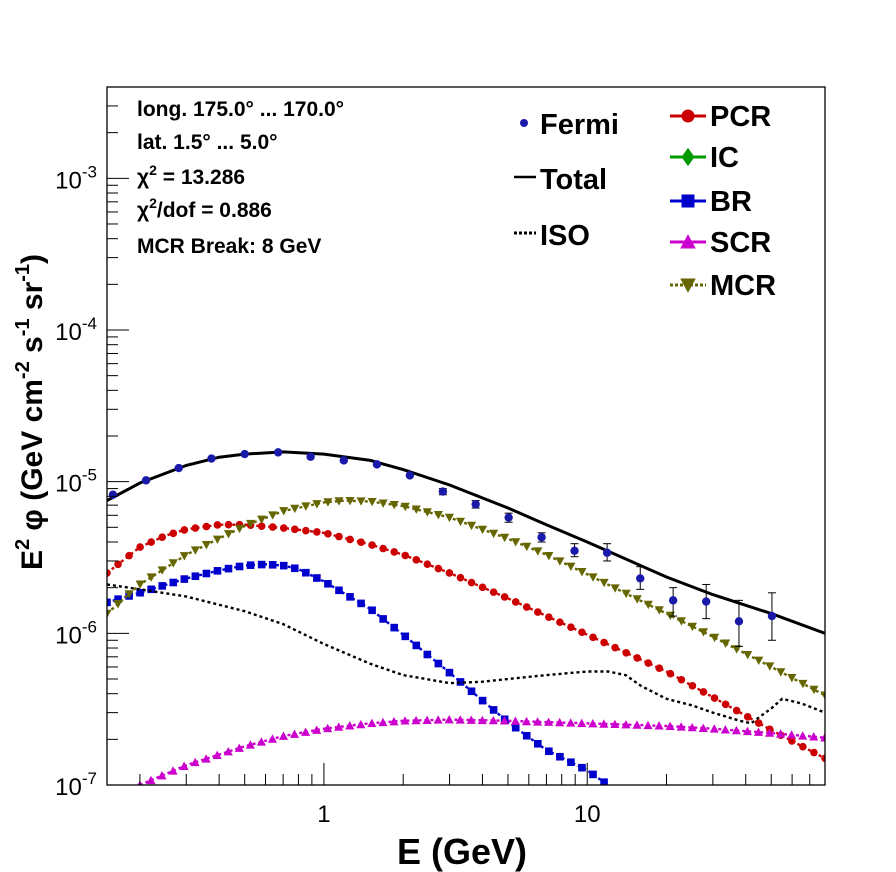 The height and width of the screenshot is (872, 896). I want to click on x-tick-label: 10, so click(587, 814).